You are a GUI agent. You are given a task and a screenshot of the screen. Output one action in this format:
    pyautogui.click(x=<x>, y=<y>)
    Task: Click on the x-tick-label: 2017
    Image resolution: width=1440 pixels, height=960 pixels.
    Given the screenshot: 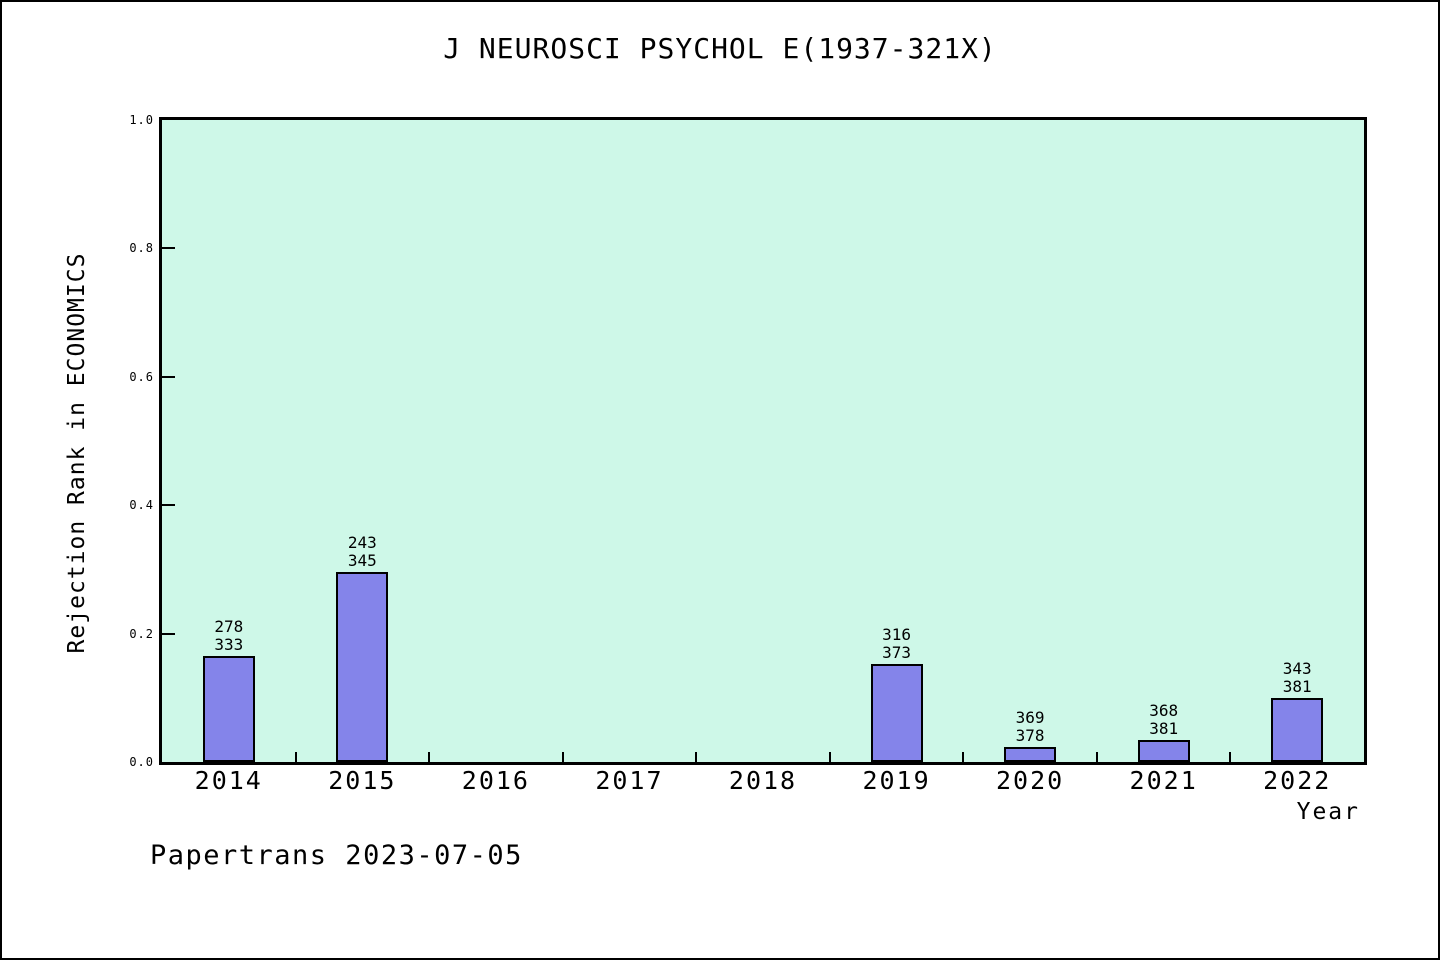 What is the action you would take?
    pyautogui.click(x=629, y=780)
    